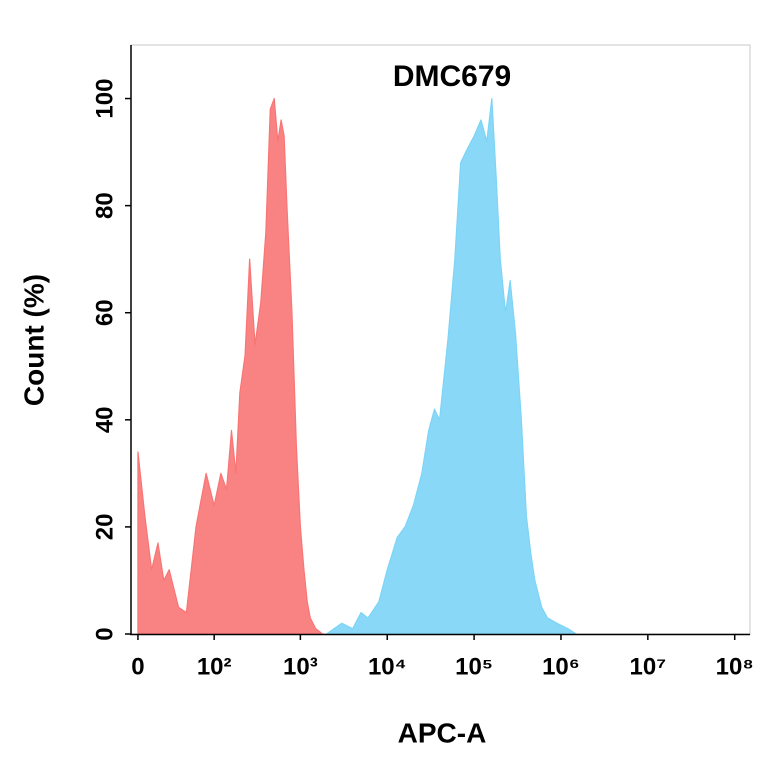  Describe the element at coordinates (104, 419) in the screenshot. I see `y-tick-label: 40` at that location.